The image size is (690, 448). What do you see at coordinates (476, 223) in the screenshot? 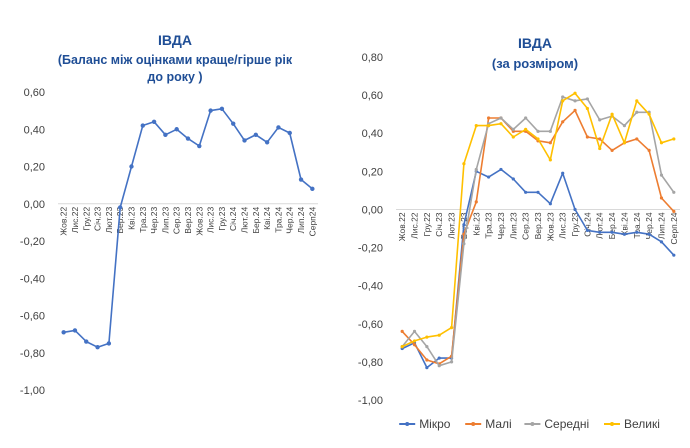
I see `x-tick-label: Кві.23` at bounding box center [476, 223].